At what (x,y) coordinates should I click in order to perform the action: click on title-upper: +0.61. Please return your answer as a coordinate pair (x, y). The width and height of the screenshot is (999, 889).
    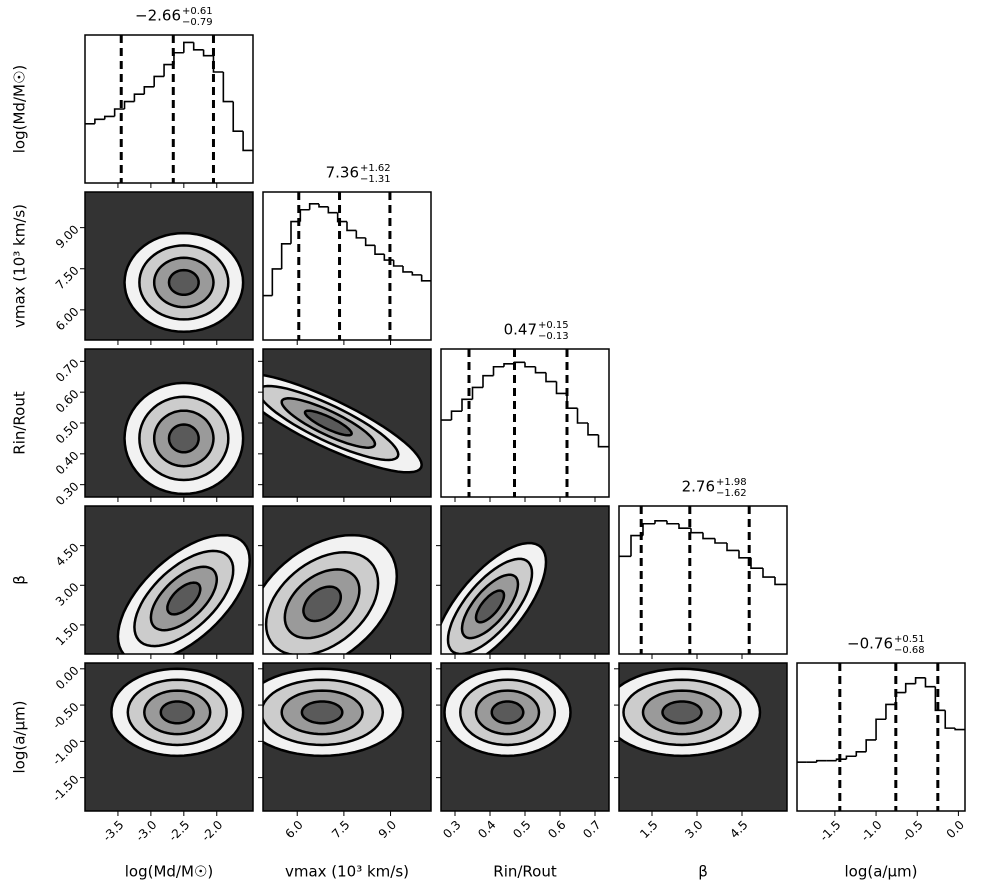
    Looking at the image, I should click on (197, 11).